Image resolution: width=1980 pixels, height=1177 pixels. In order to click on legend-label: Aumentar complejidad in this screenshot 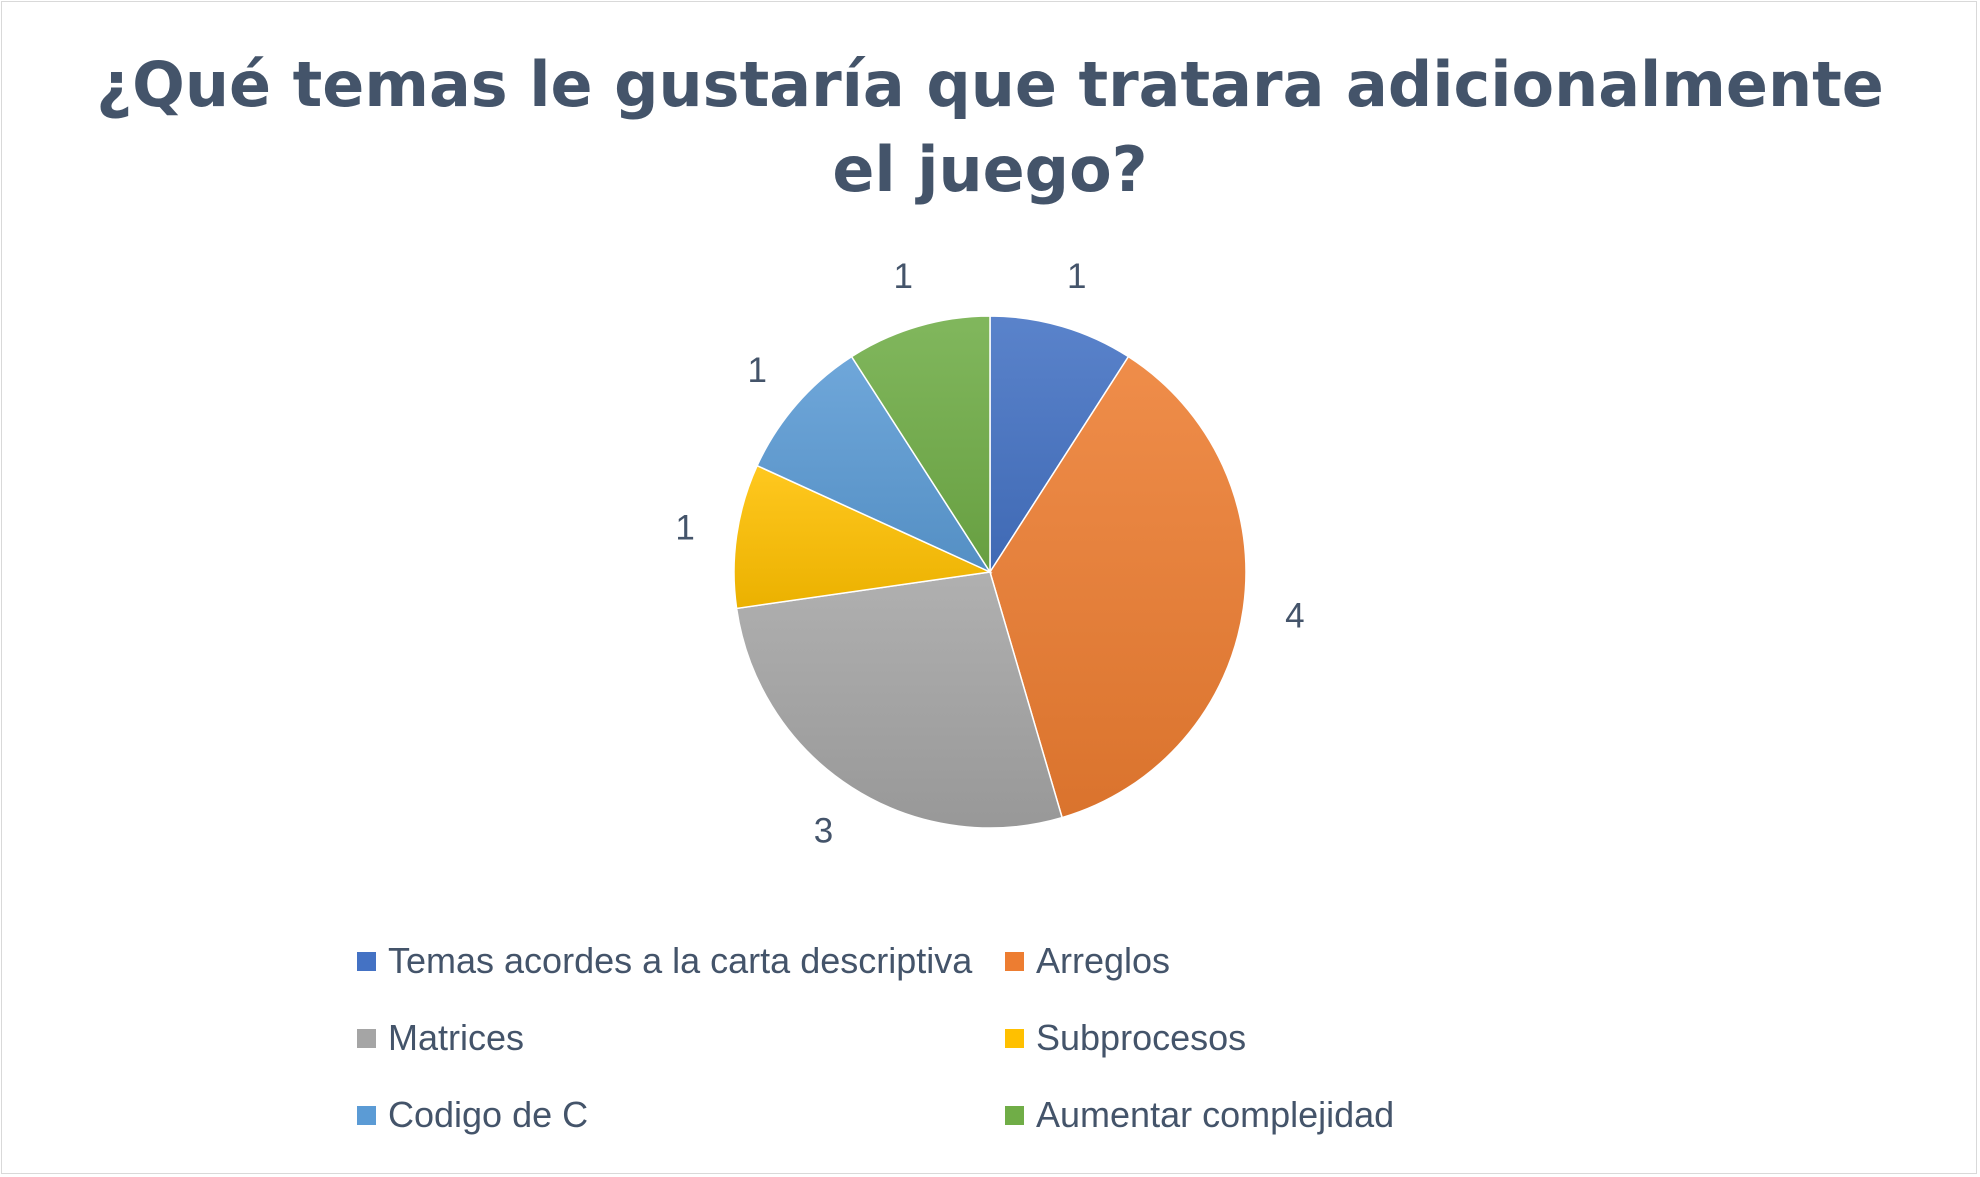, I will do `click(1215, 1114)`.